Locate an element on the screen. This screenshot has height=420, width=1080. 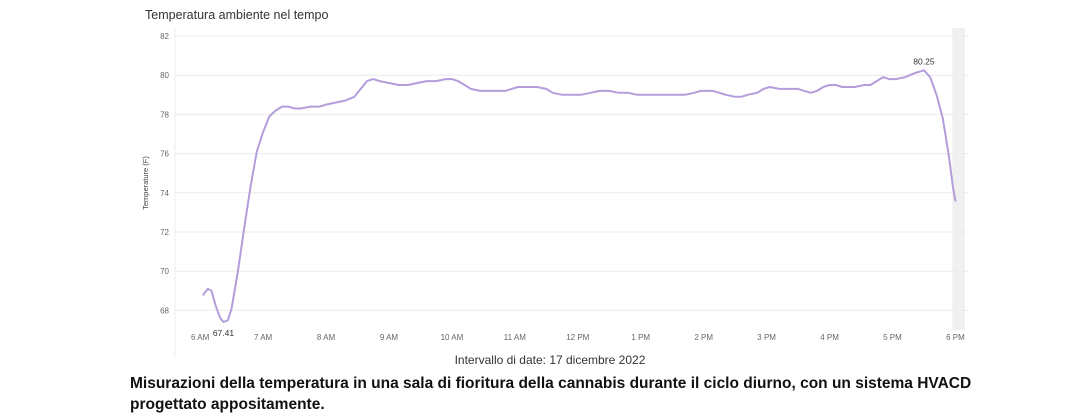
x-tick-label: 9 AM is located at coordinates (389, 337).